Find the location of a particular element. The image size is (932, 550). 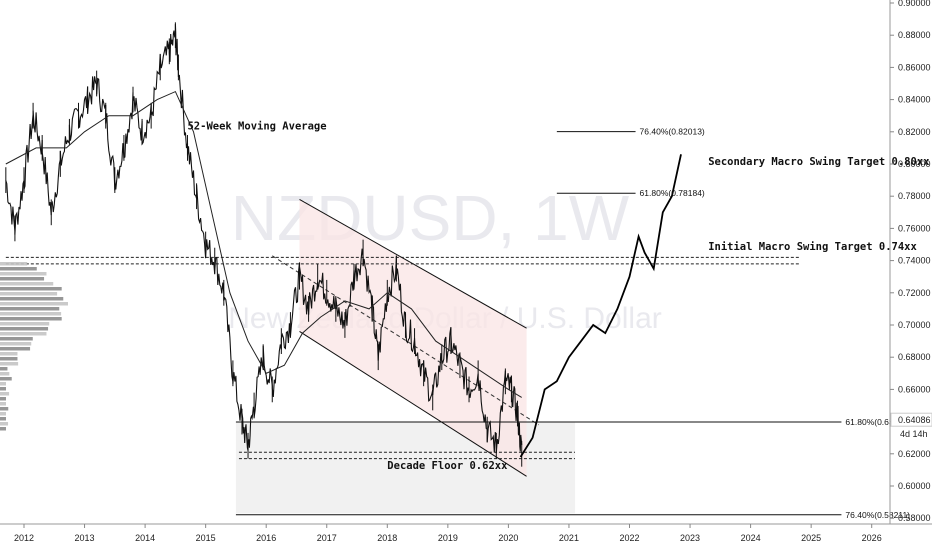

channel-lower-line is located at coordinates (413, 404).